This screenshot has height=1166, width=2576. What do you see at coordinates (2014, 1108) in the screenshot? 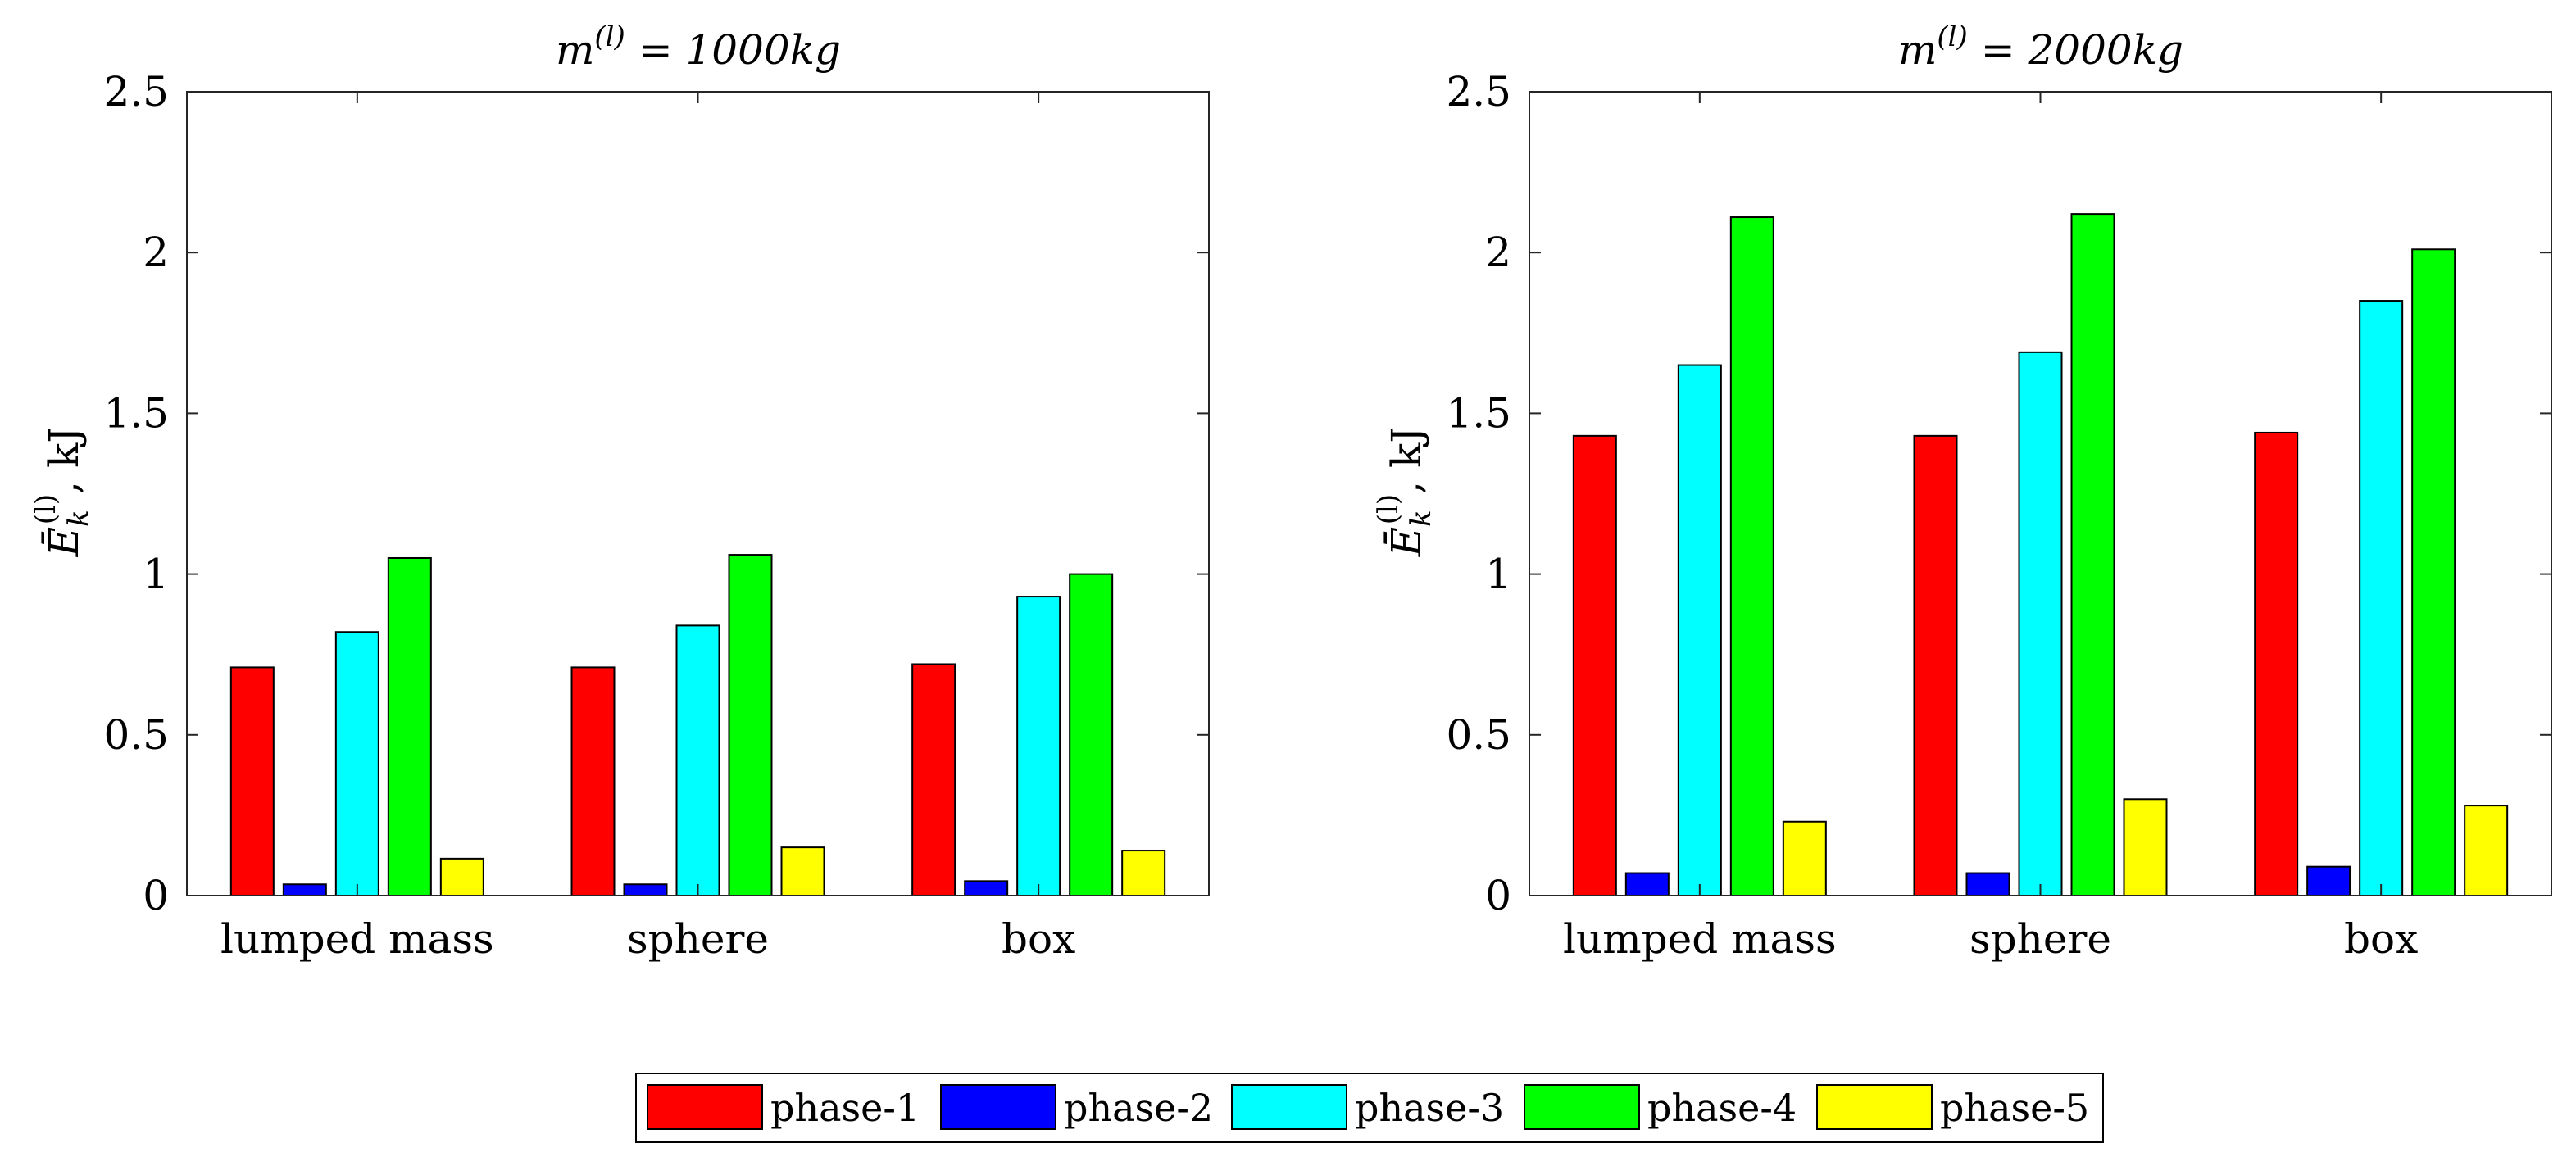
I see `legend-label-phase-5: phase-5` at bounding box center [2014, 1108].